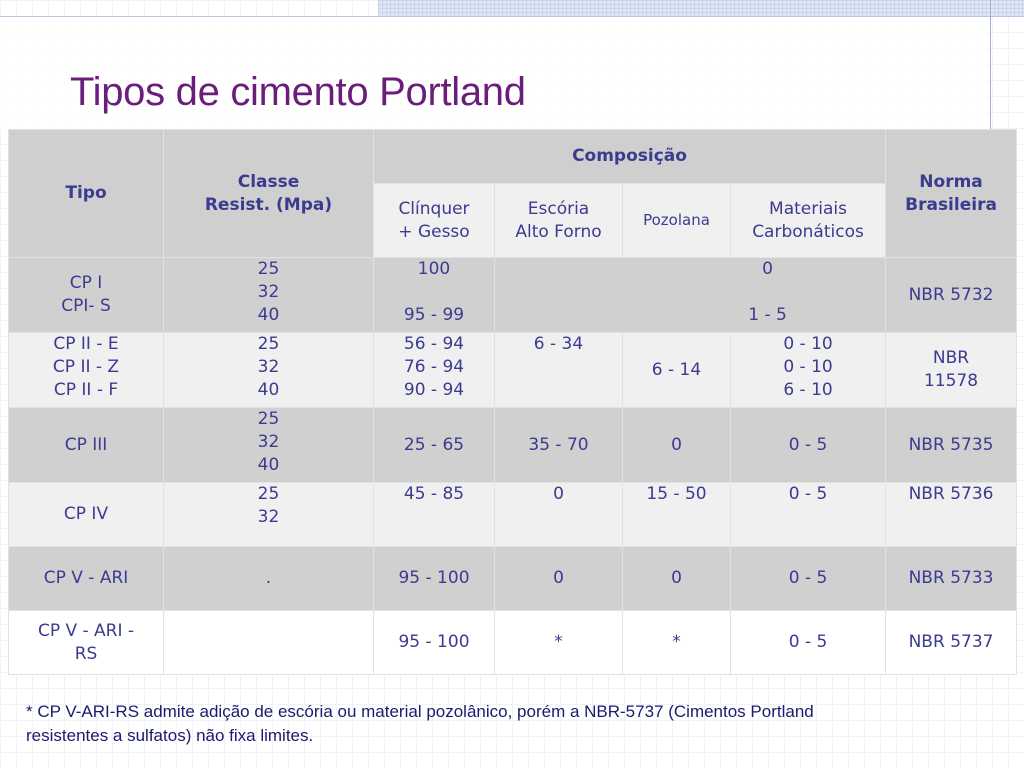 This screenshot has width=1024, height=768. What do you see at coordinates (434, 514) in the screenshot?
I see `cell-clinquer: 45 - 85` at bounding box center [434, 514].